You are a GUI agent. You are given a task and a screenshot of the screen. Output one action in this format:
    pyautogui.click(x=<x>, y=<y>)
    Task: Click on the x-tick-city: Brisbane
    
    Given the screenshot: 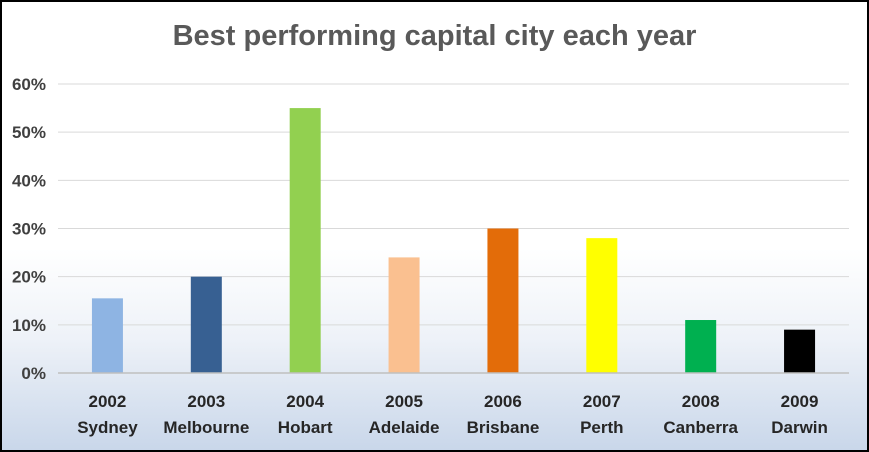 What is the action you would take?
    pyautogui.click(x=503, y=427)
    